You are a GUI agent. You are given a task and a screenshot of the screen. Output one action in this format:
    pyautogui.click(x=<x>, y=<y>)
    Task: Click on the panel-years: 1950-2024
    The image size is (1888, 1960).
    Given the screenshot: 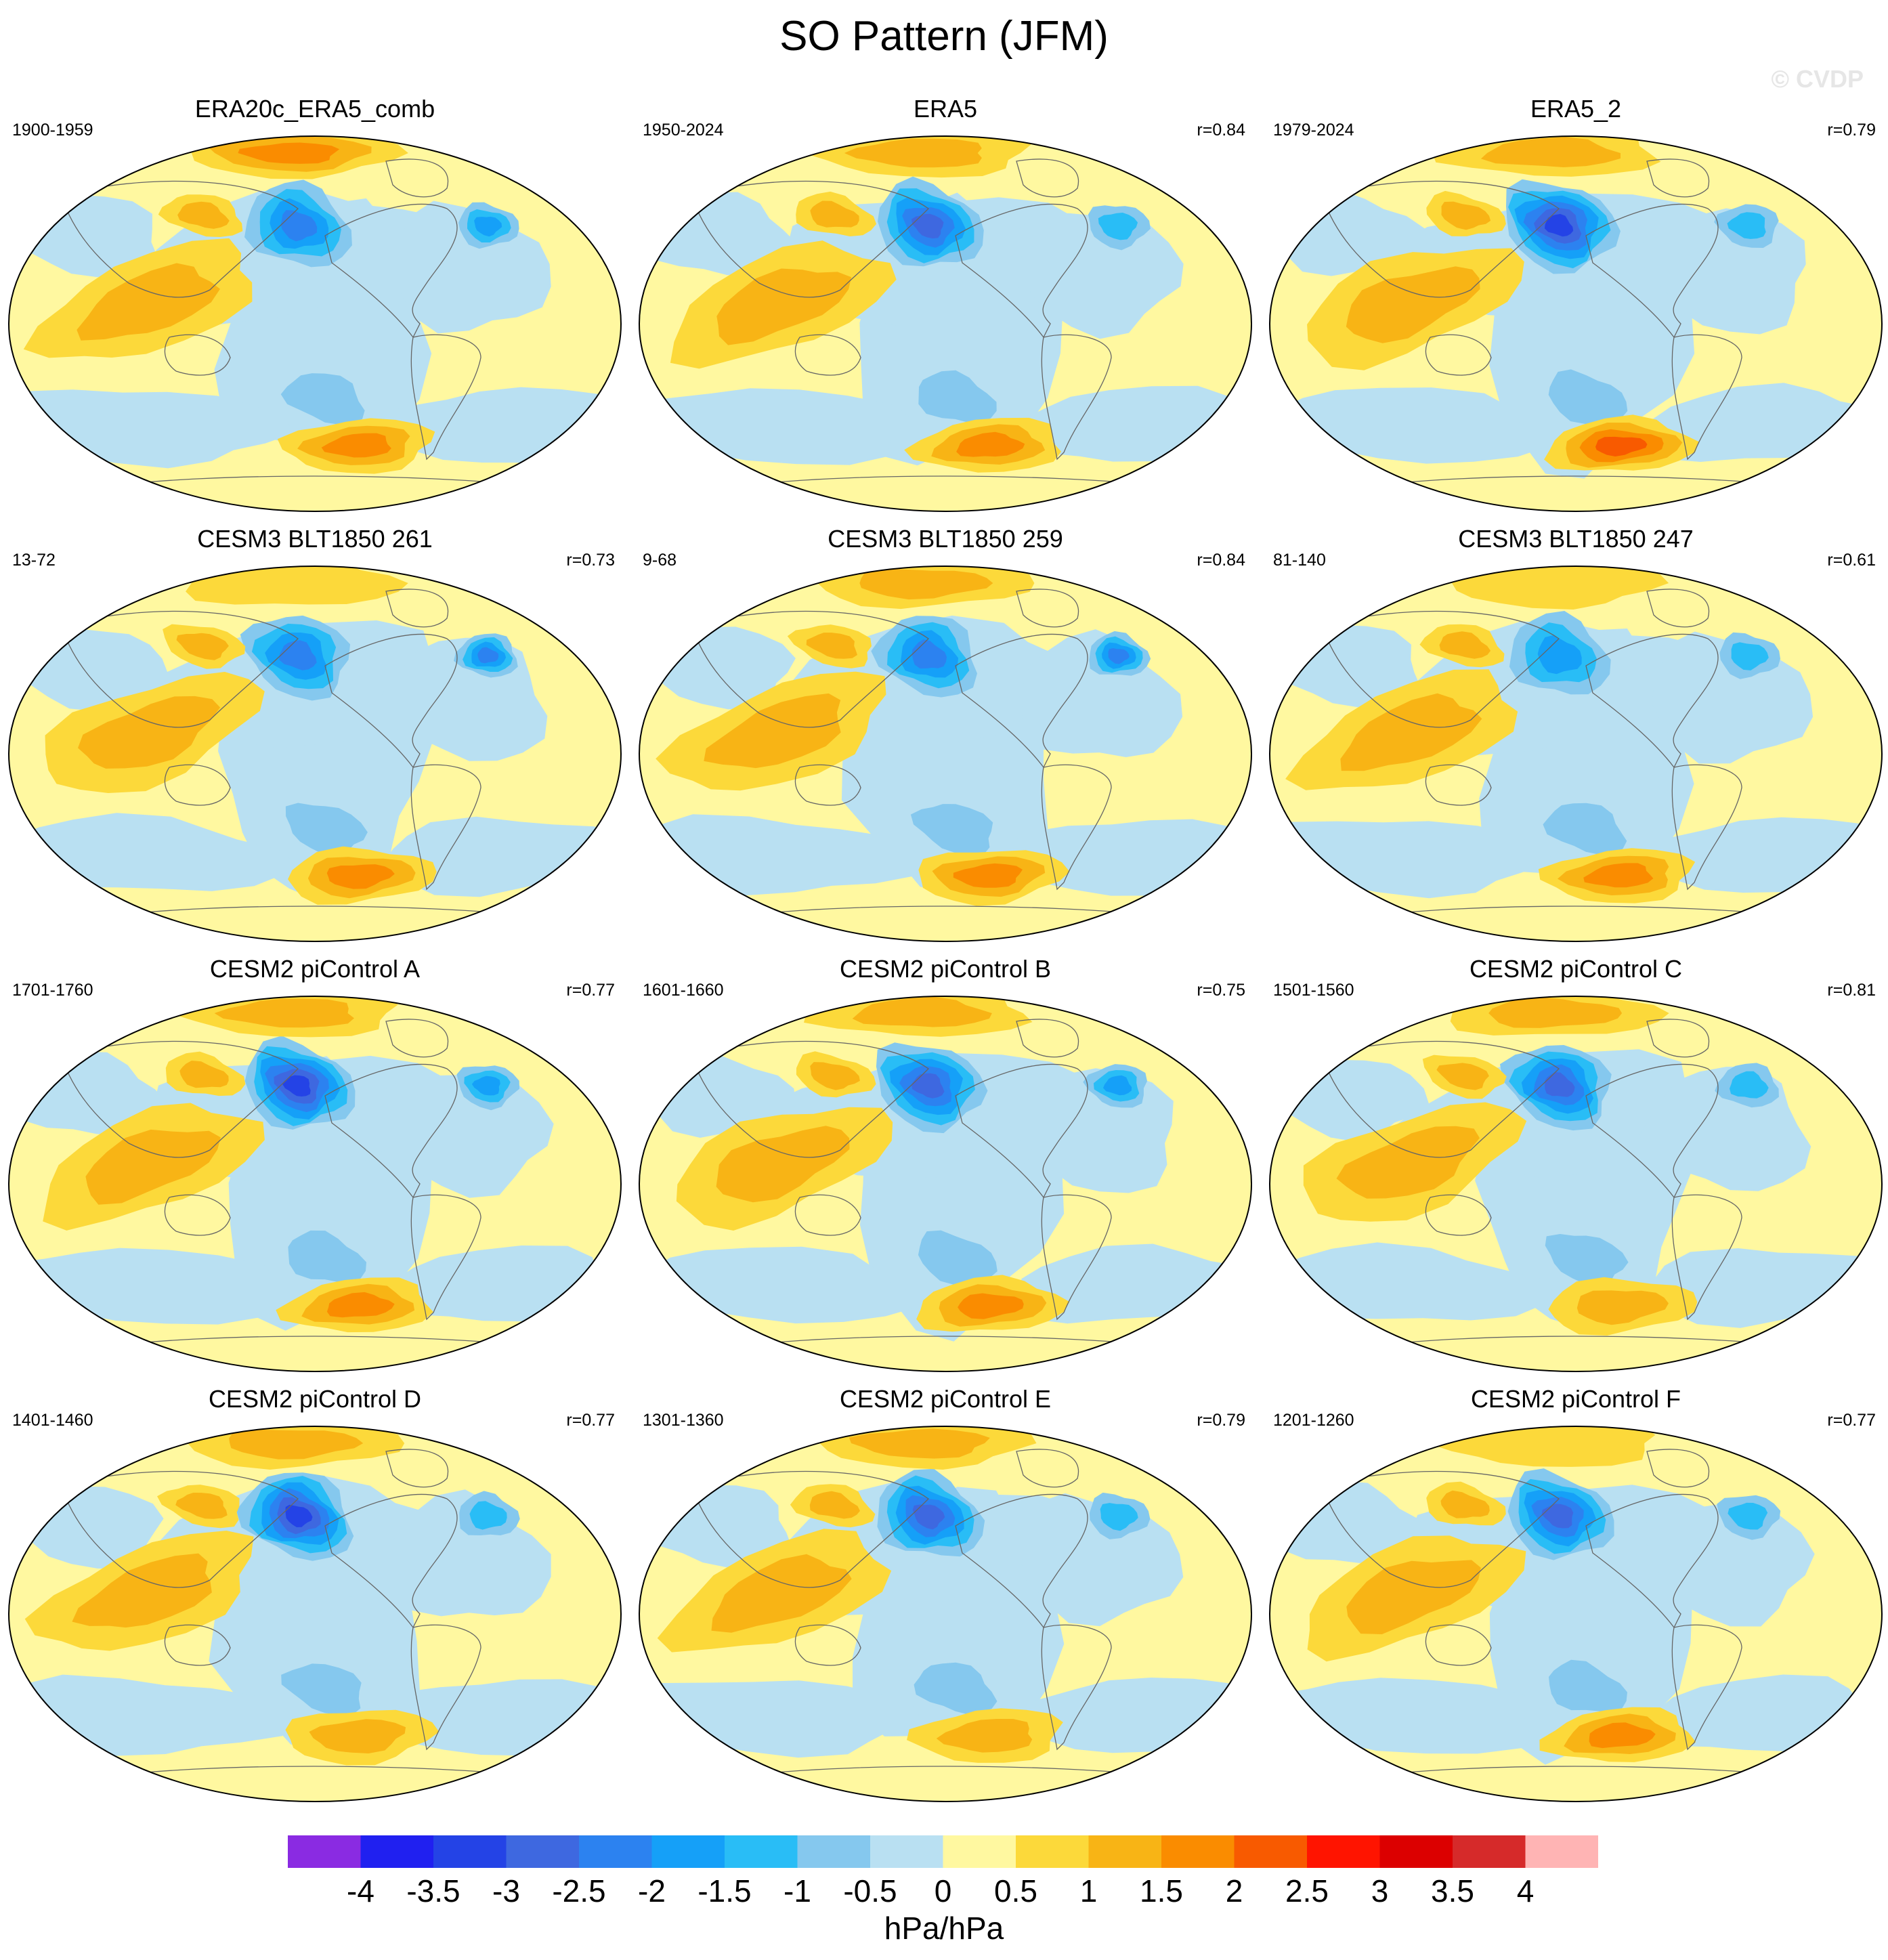 What is the action you would take?
    pyautogui.click(x=683, y=130)
    